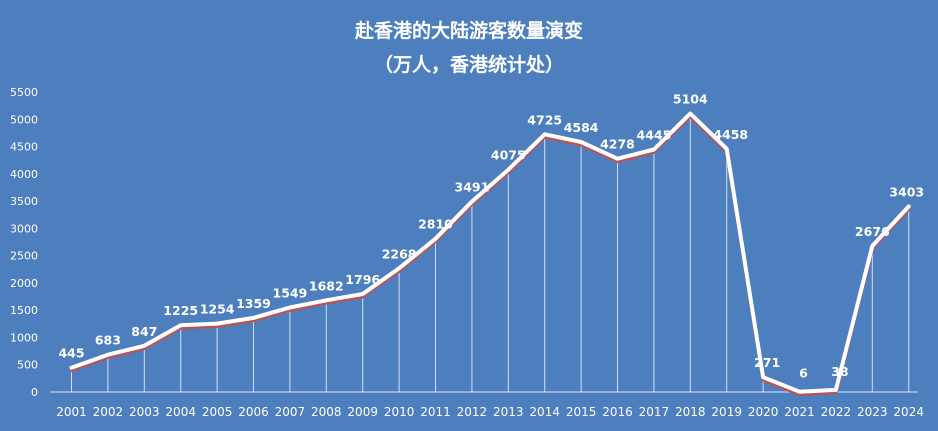 The width and height of the screenshot is (938, 431). I want to click on data-label: 4725, so click(544, 119).